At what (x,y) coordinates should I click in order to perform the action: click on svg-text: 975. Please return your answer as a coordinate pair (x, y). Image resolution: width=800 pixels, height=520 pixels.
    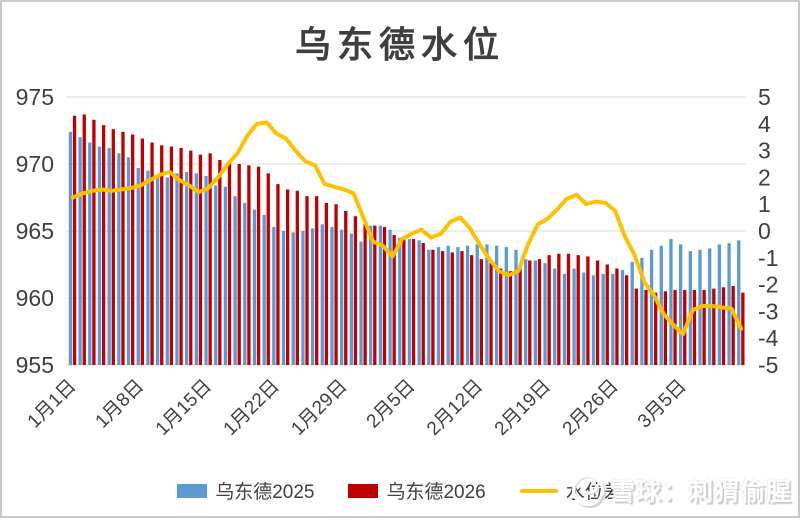
    Looking at the image, I should click on (35, 97).